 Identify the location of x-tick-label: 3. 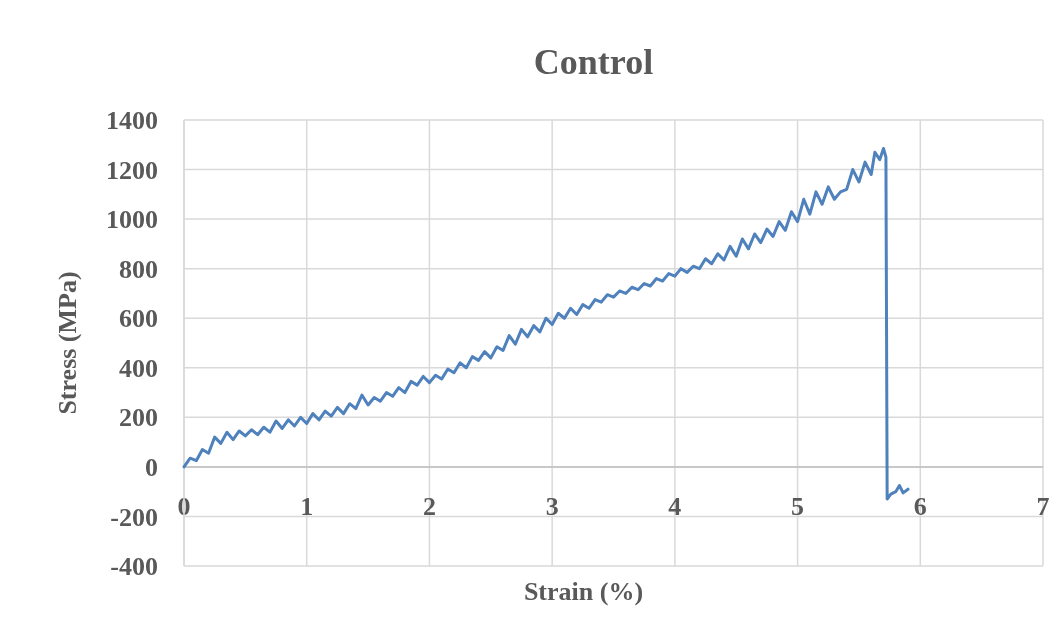
(552, 506).